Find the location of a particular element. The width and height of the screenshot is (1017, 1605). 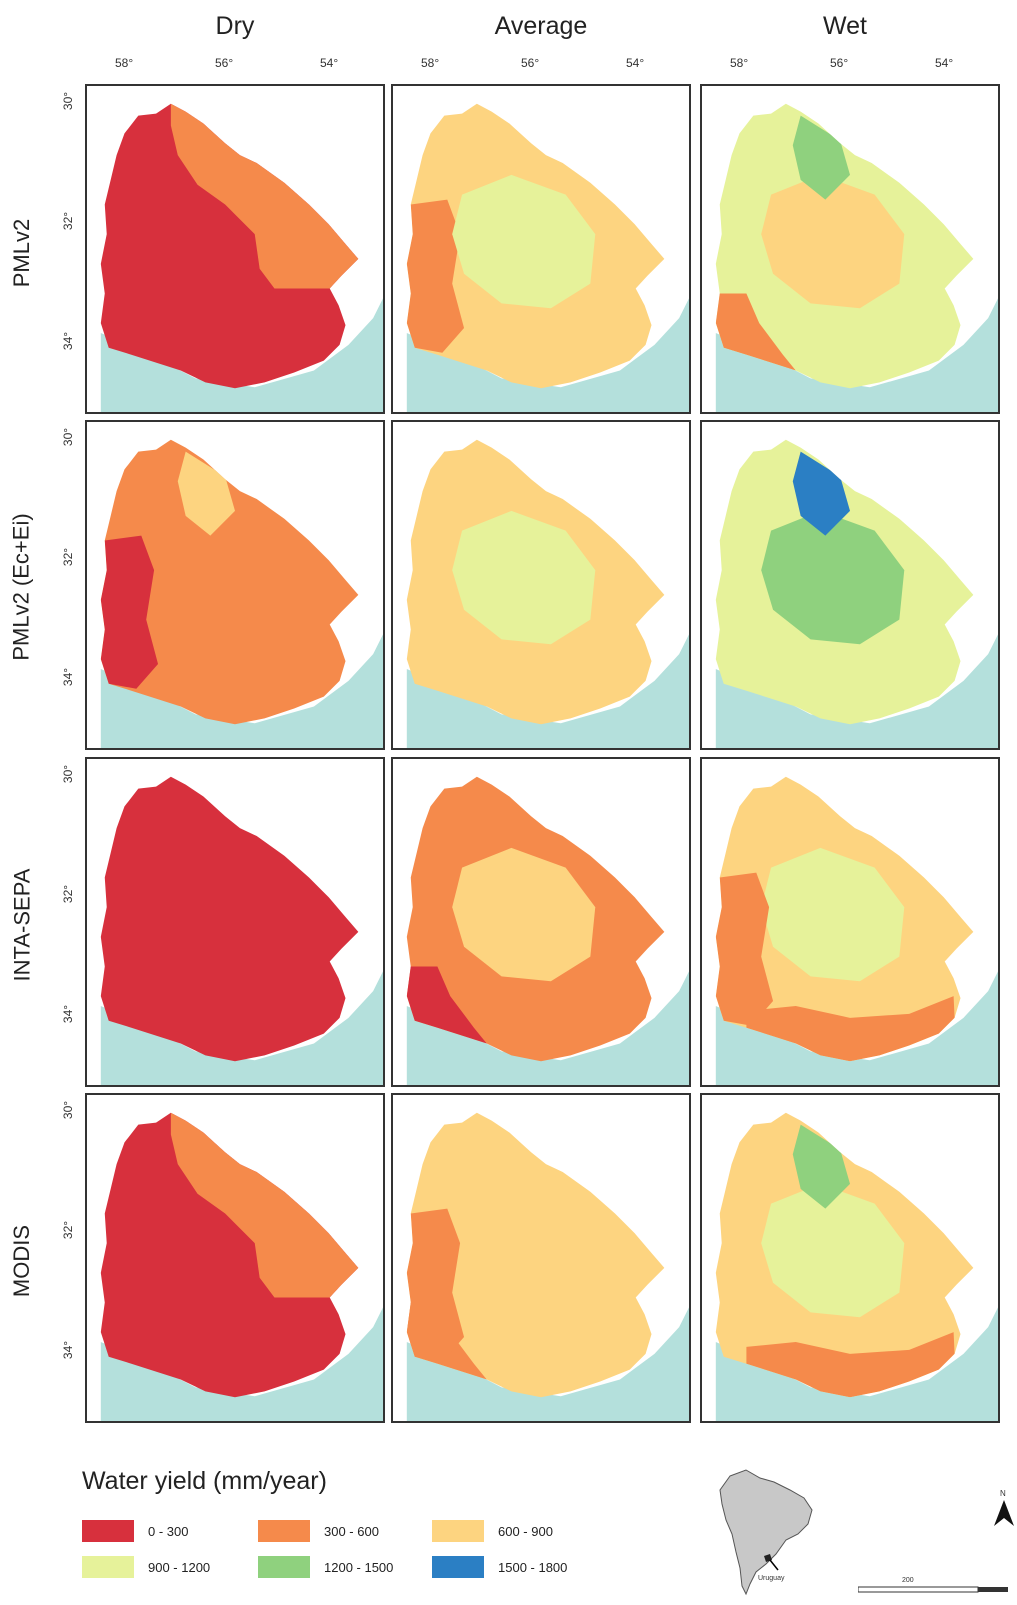

inset-south-america-map: Uruguay is located at coordinates (772, 1534).